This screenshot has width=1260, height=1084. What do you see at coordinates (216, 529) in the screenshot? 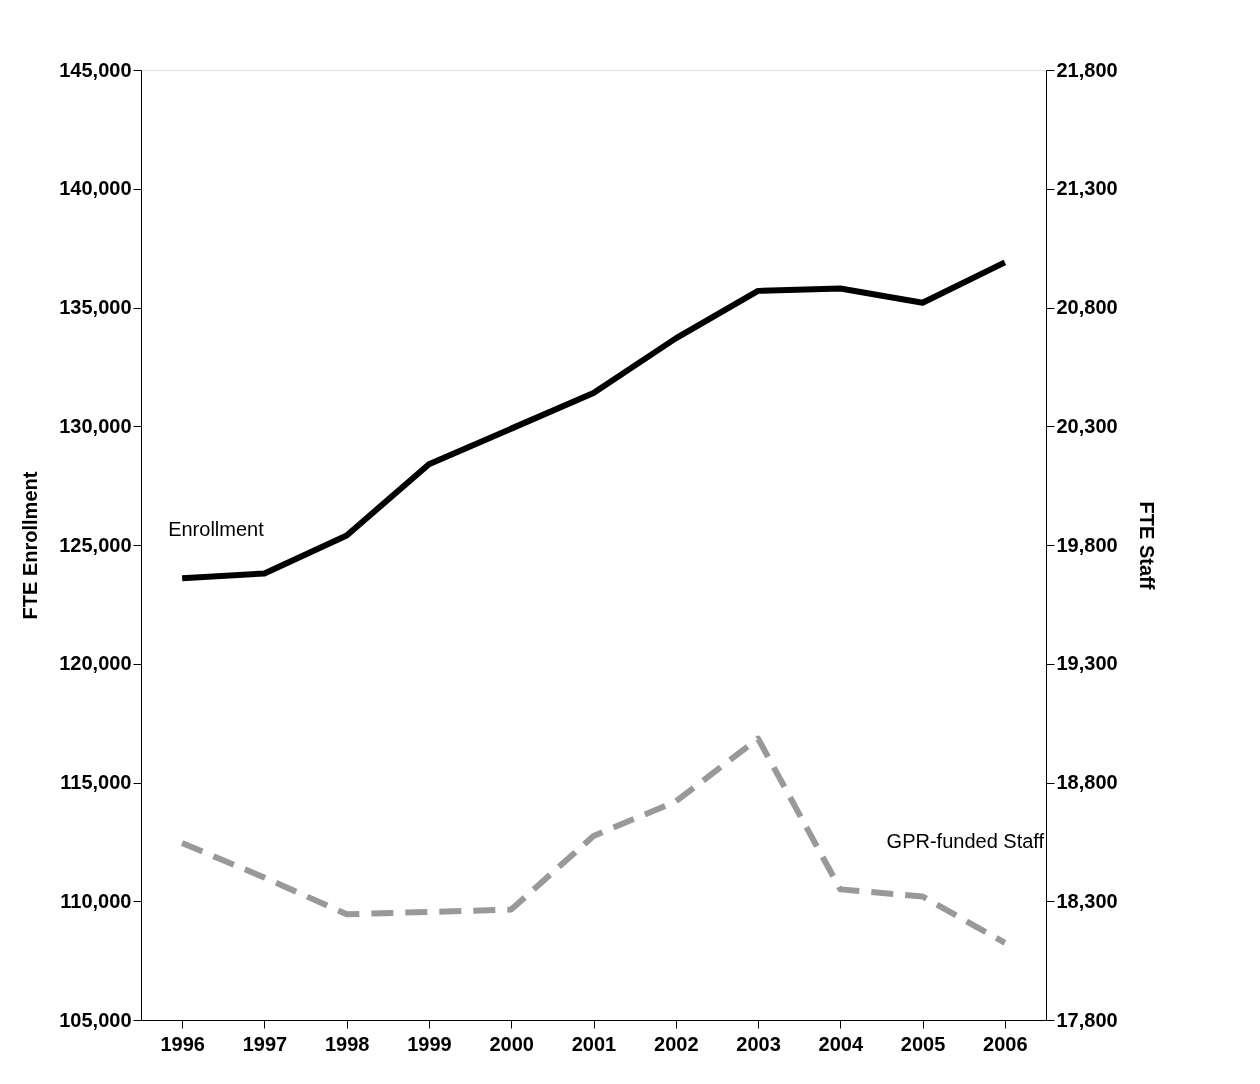
I see `series-label: Enrollment` at bounding box center [216, 529].